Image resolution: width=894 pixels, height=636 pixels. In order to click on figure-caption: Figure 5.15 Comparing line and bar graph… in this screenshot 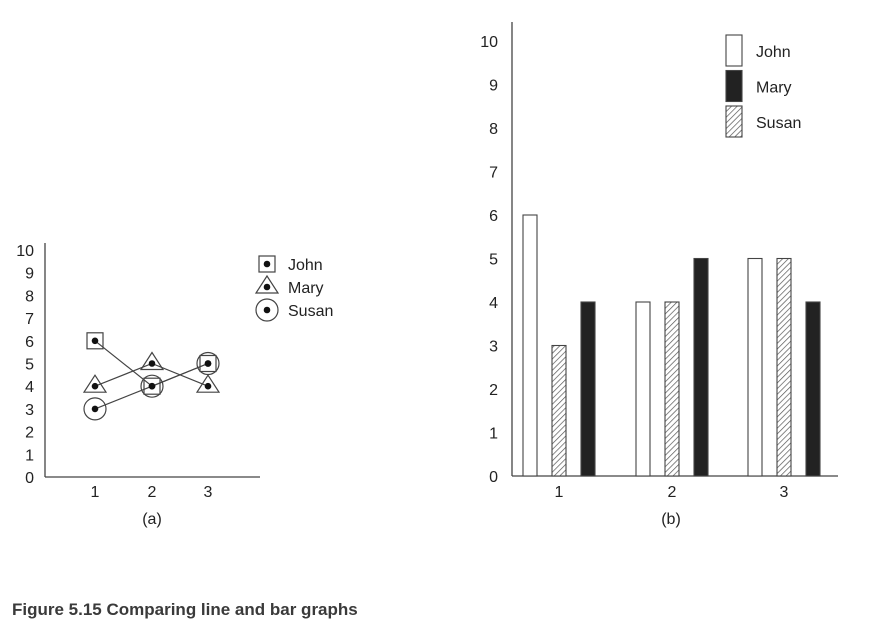, I will do `click(185, 609)`.